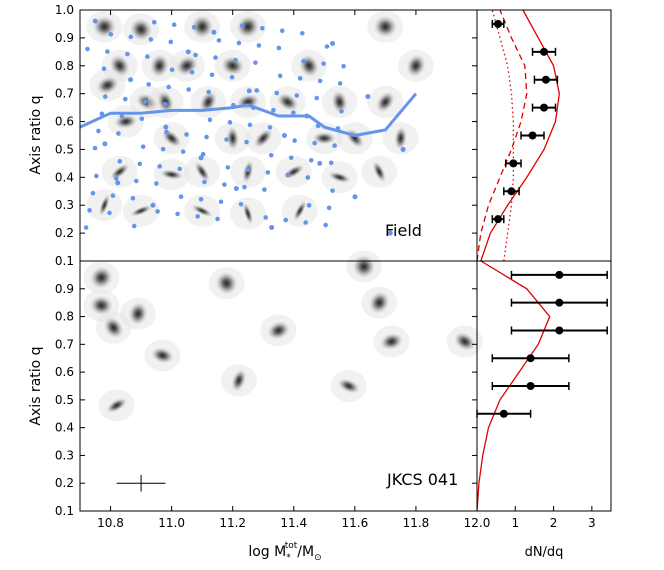 This screenshot has height=570, width=664. What do you see at coordinates (64, 66) in the screenshot?
I see `y-tick-label: 0.8` at bounding box center [64, 66].